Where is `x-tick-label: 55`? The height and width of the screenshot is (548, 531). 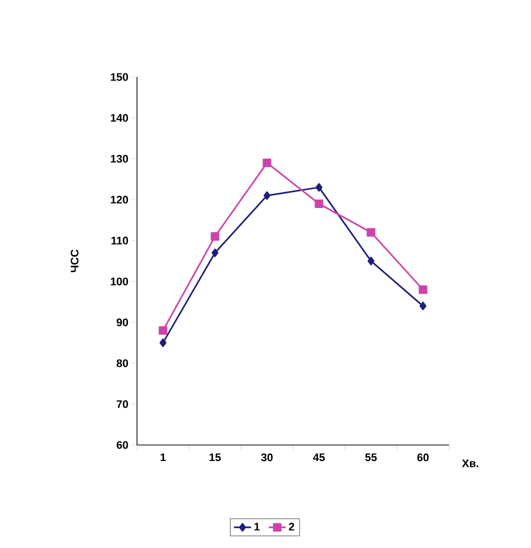 x-tick-label: 55 is located at coordinates (371, 458).